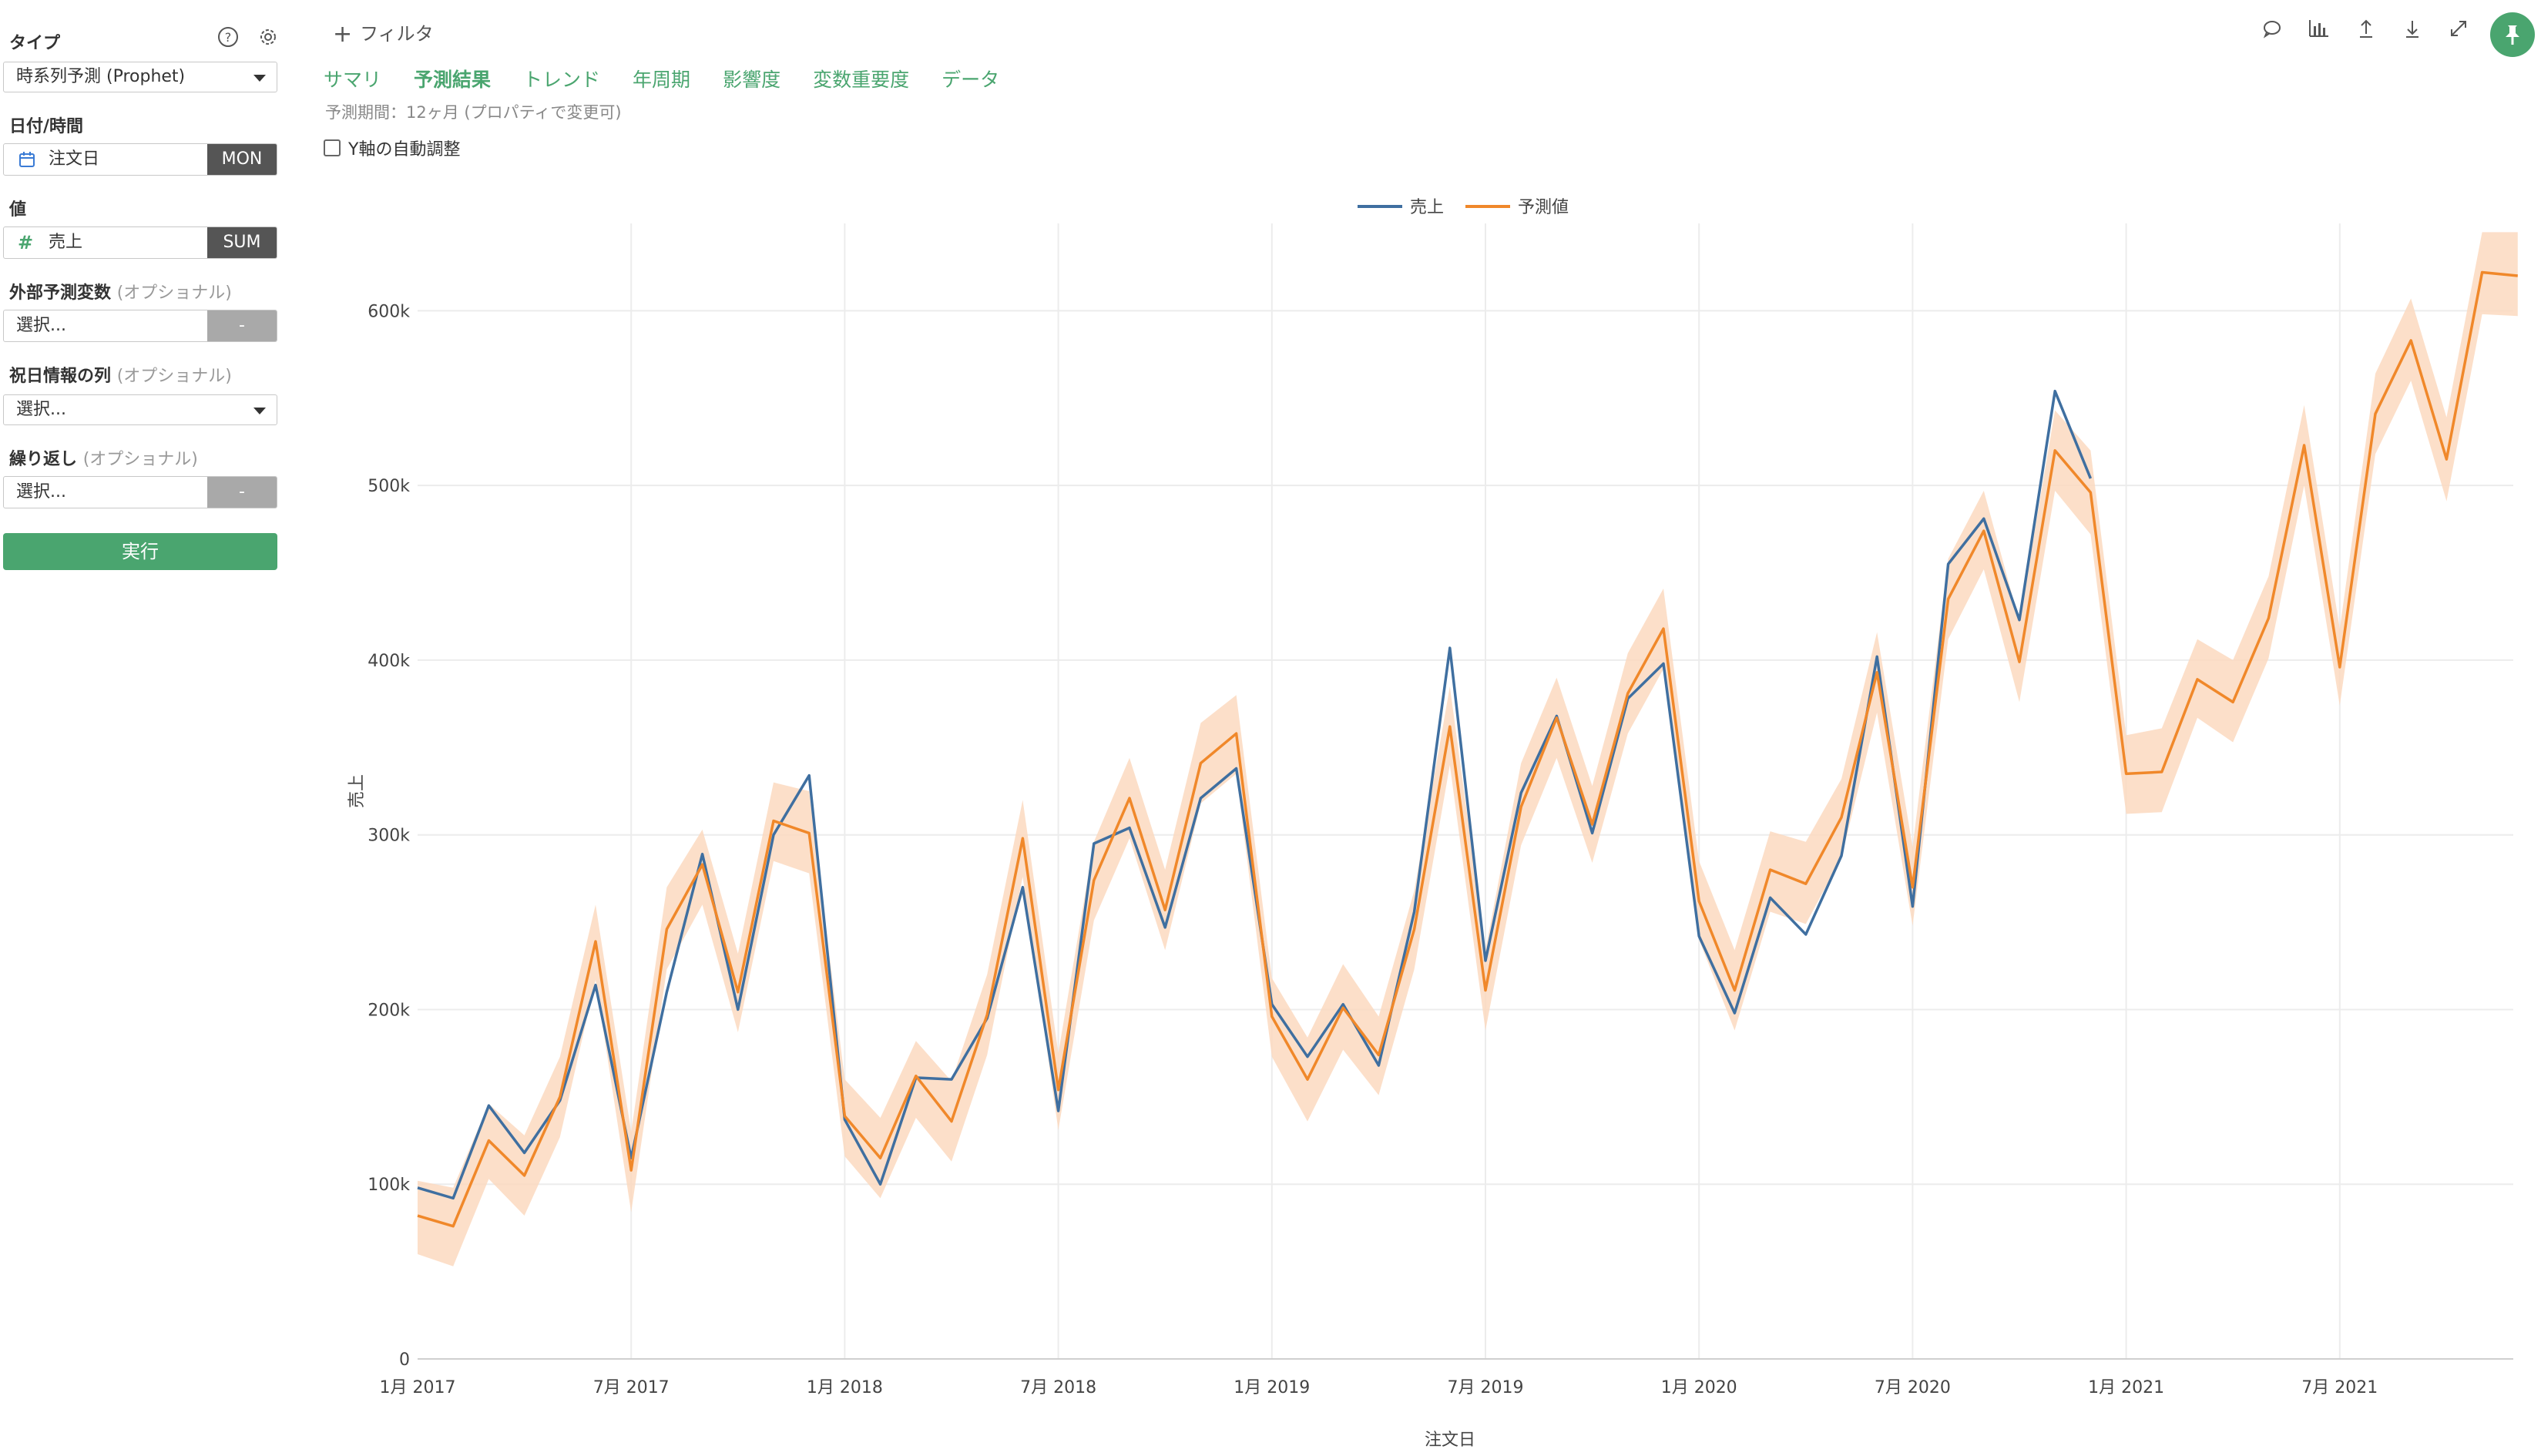  What do you see at coordinates (862, 80) in the screenshot?
I see `tab-5: 変数重要度` at bounding box center [862, 80].